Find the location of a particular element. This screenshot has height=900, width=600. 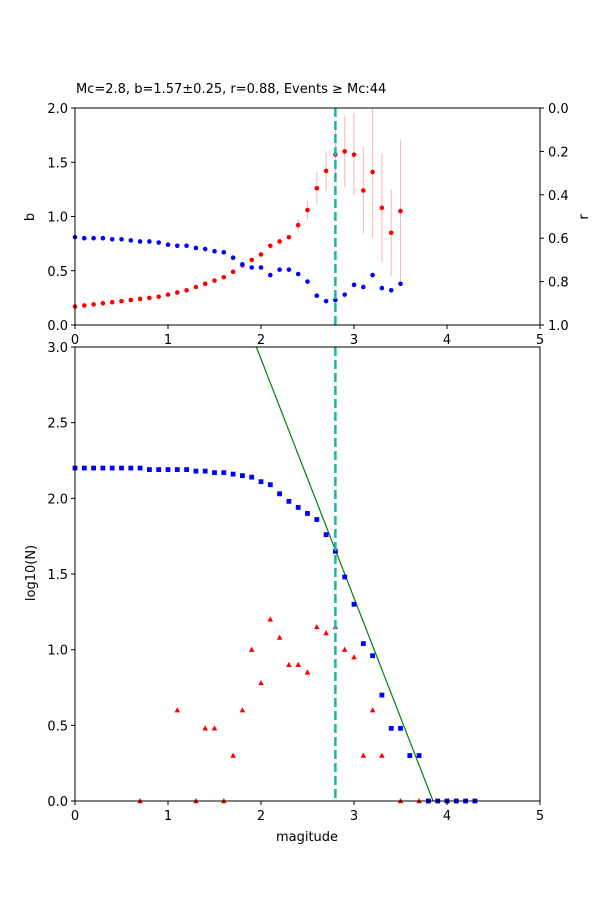

y-tick-label: 1.0 is located at coordinates (57, 218).